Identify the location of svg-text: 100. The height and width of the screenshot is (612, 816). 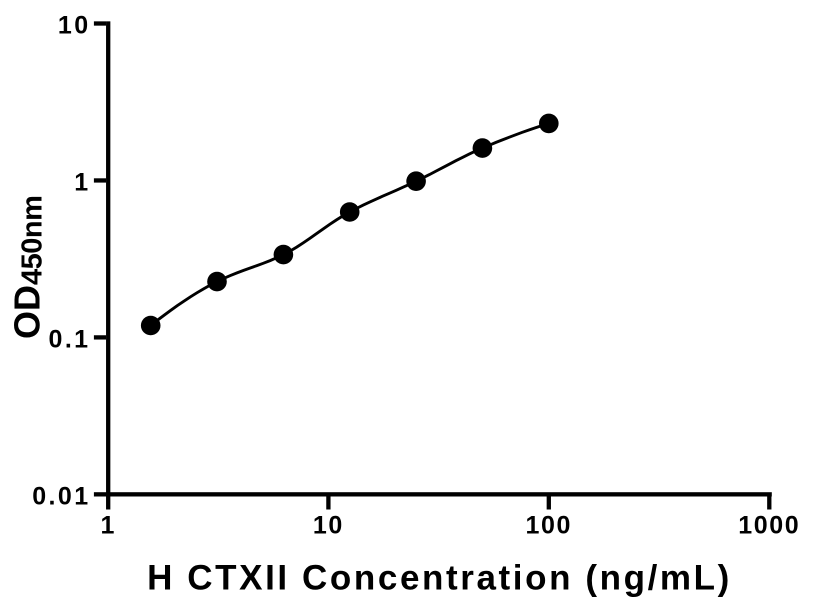
(549, 525).